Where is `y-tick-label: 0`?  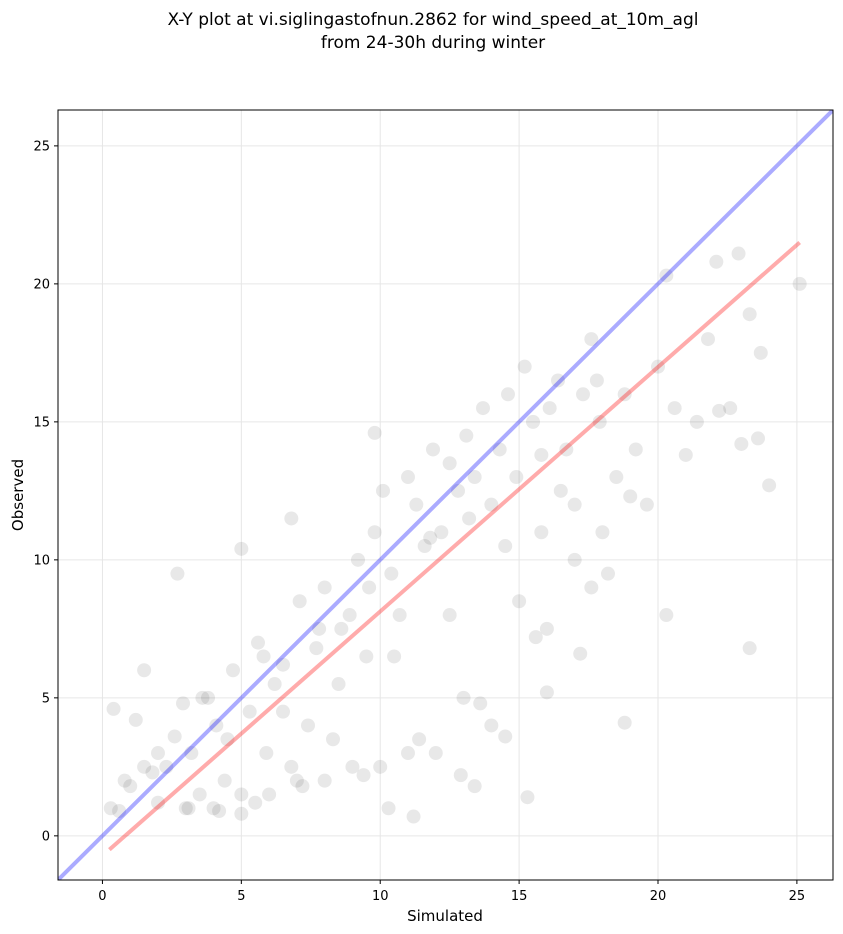 y-tick-label: 0 is located at coordinates (46, 836).